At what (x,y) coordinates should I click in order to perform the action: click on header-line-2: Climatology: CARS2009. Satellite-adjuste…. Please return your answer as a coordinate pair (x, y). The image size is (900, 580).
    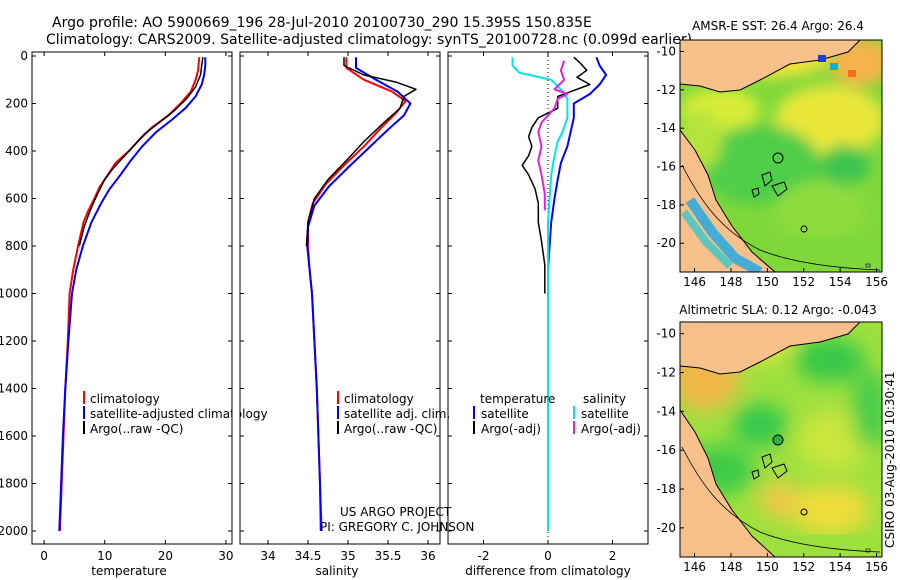
    Looking at the image, I should click on (369, 40).